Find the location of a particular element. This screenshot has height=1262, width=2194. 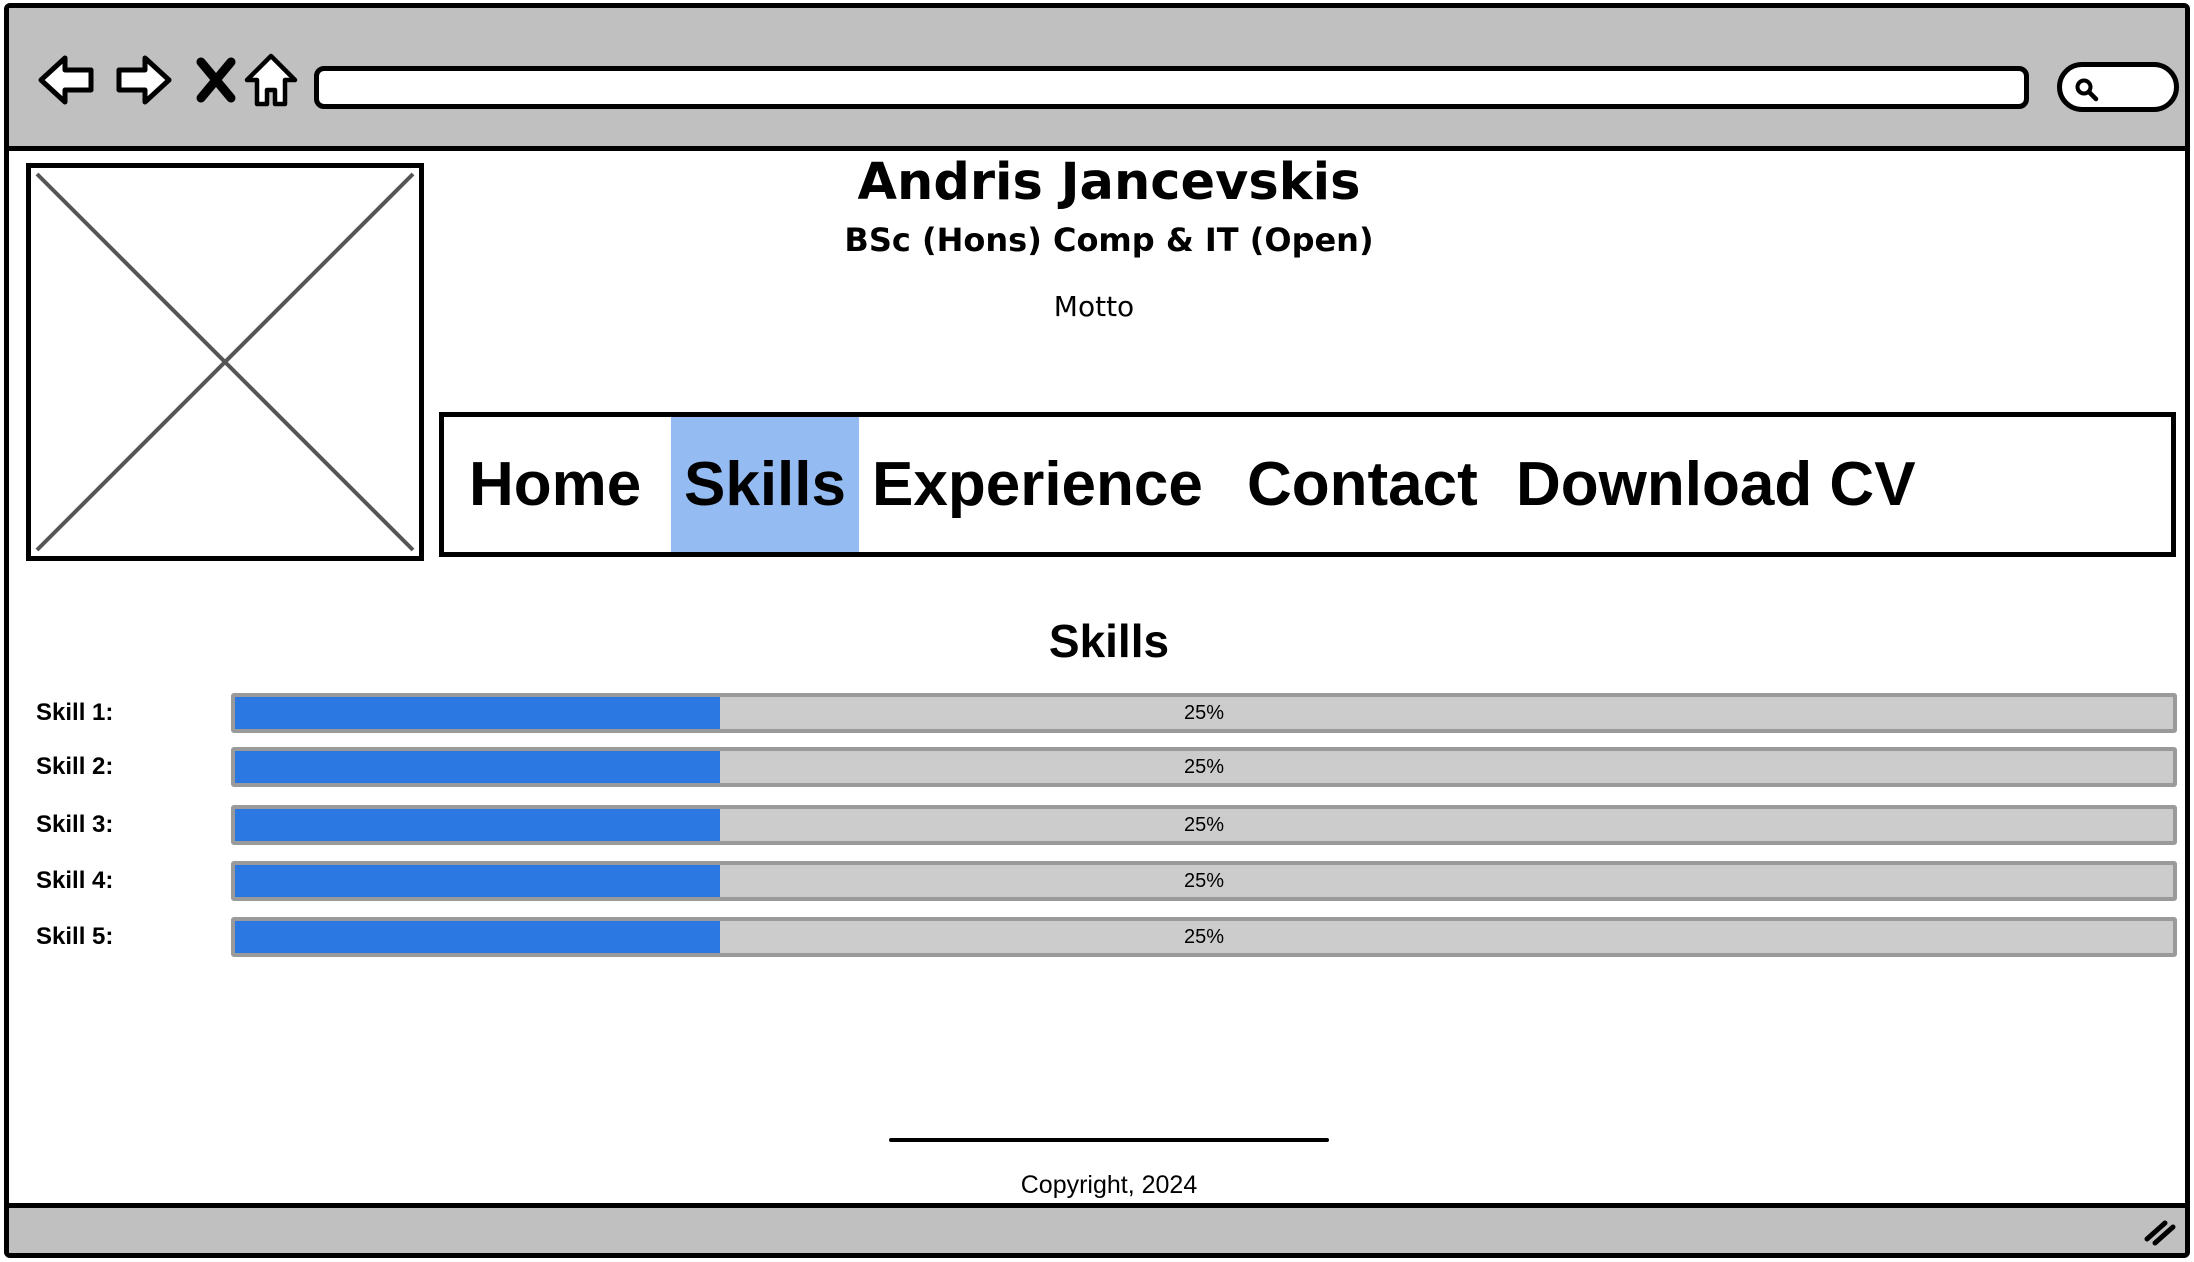

footer-copyright: Copyright, 2024 is located at coordinates (1109, 1185).